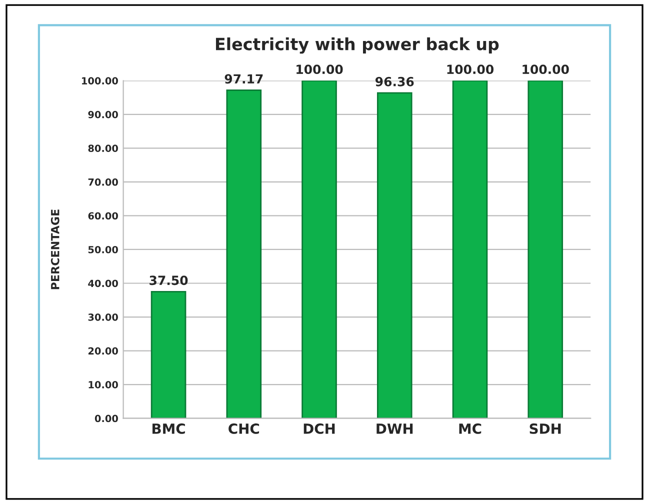 Image resolution: width=649 pixels, height=504 pixels. What do you see at coordinates (357, 45) in the screenshot?
I see `chart-title: Electricity with power back up` at bounding box center [357, 45].